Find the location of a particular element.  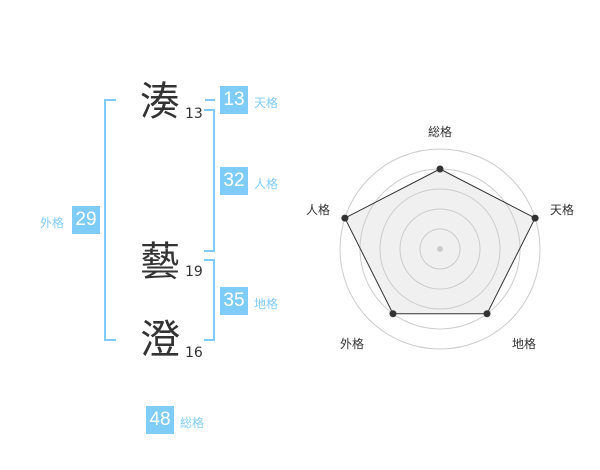

chikaku-value: 35 is located at coordinates (234, 301).